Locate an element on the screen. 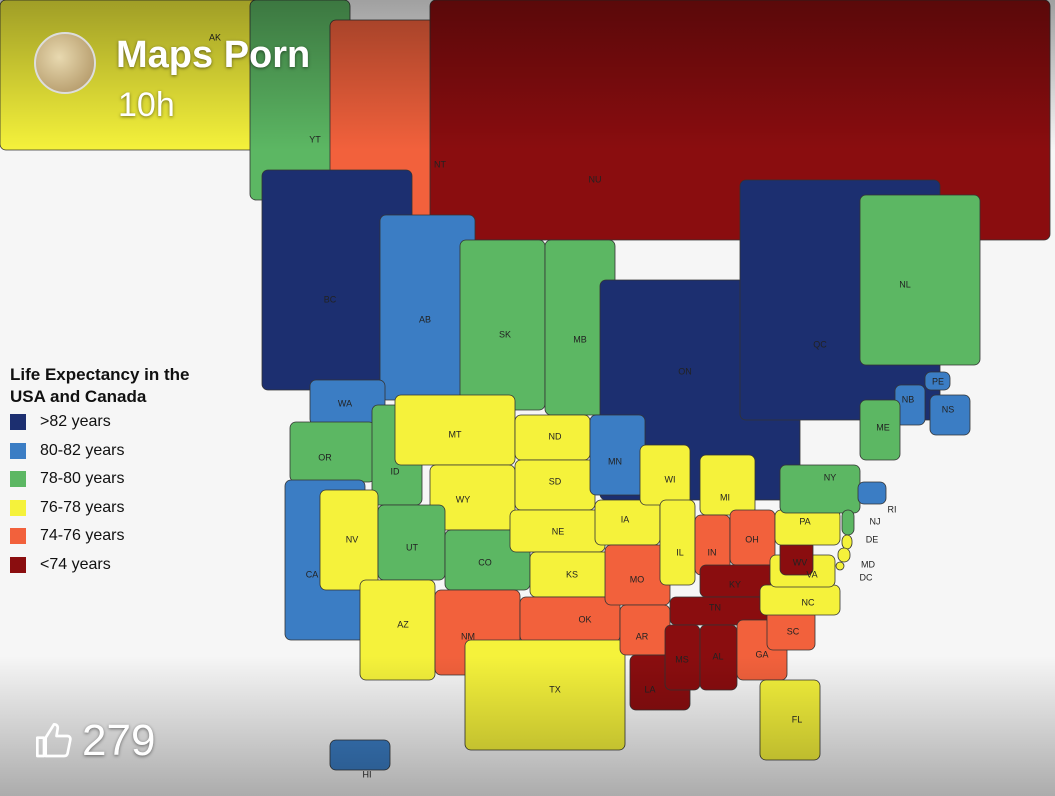 This screenshot has width=1055, height=796. region-label: NY is located at coordinates (830, 477).